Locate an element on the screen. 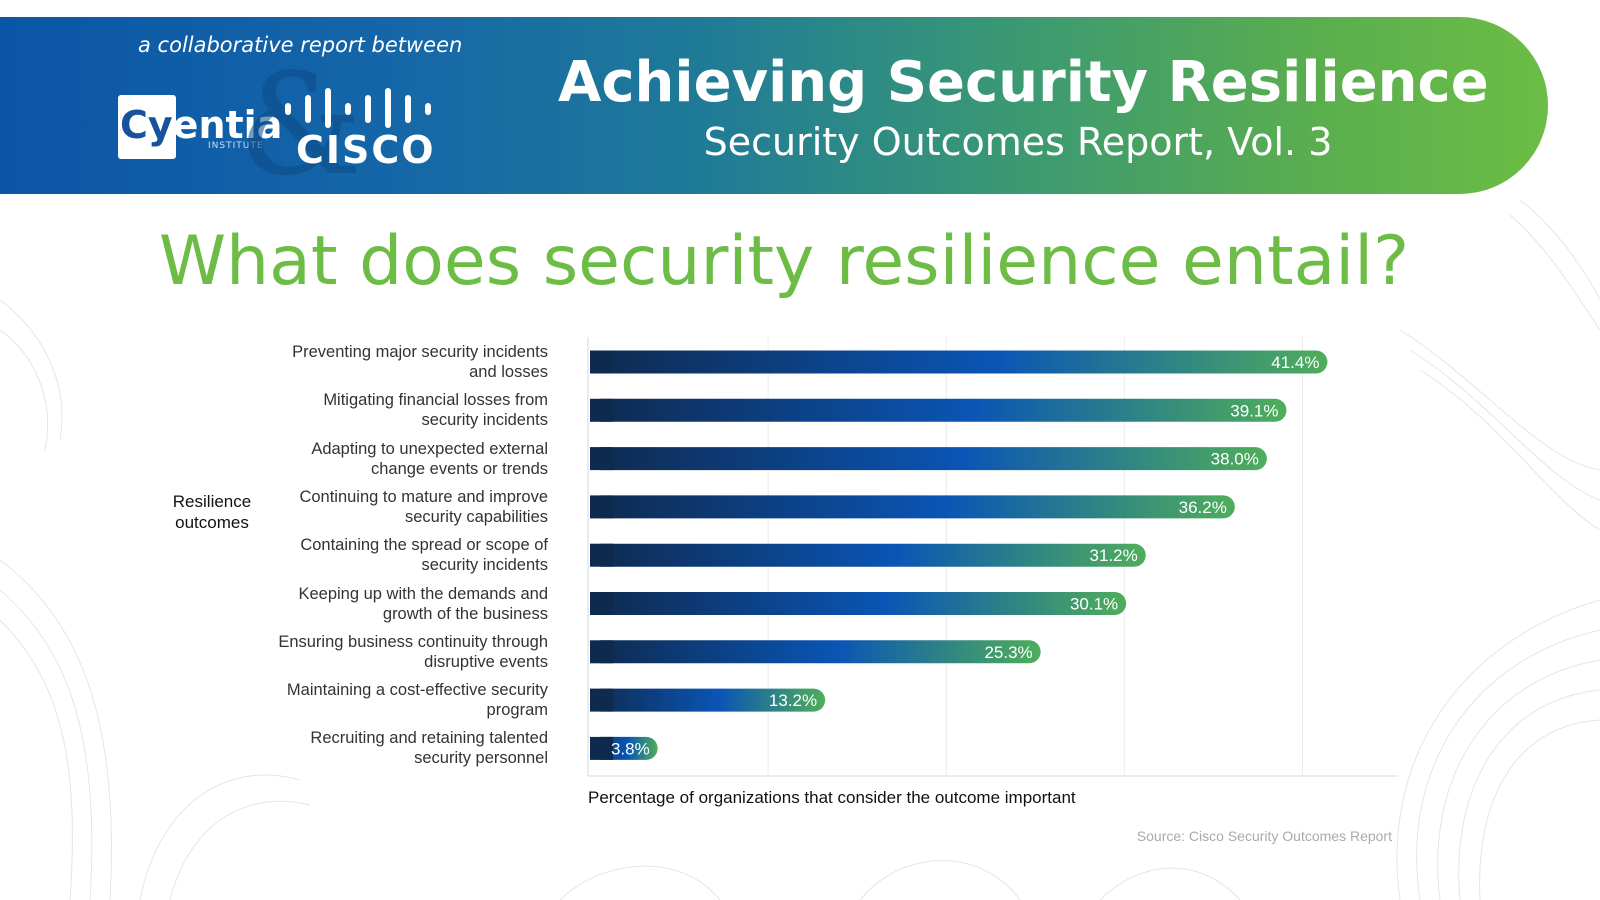  question-heading: What does security resilience entail? is located at coordinates (784, 261).